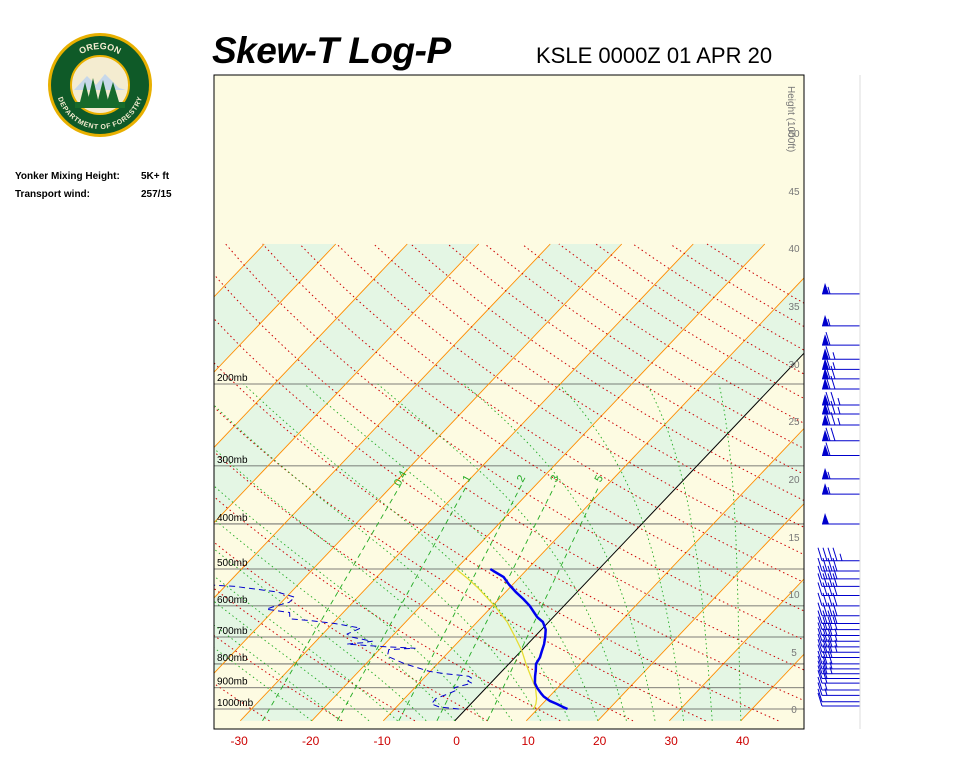 The image size is (960, 768). What do you see at coordinates (100, 85) in the screenshot?
I see `oregon-forestry-logo: OREGON DEPARTMENT OF FORESTRY` at bounding box center [100, 85].